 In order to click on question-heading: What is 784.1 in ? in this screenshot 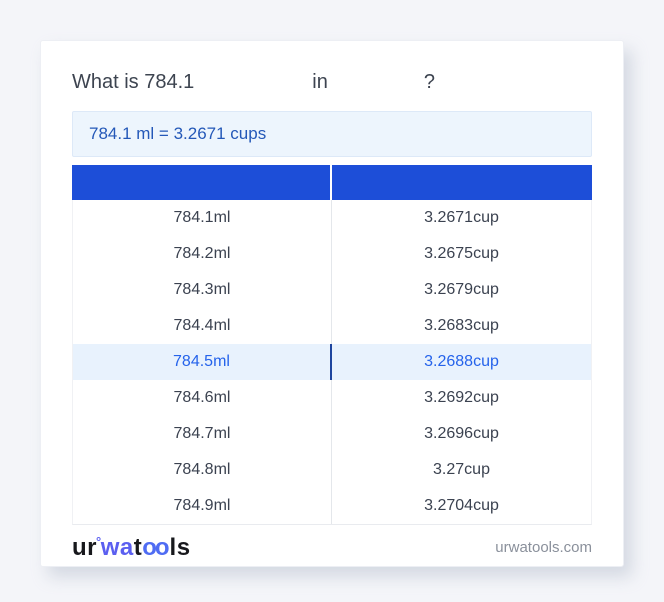, I will do `click(332, 85)`.